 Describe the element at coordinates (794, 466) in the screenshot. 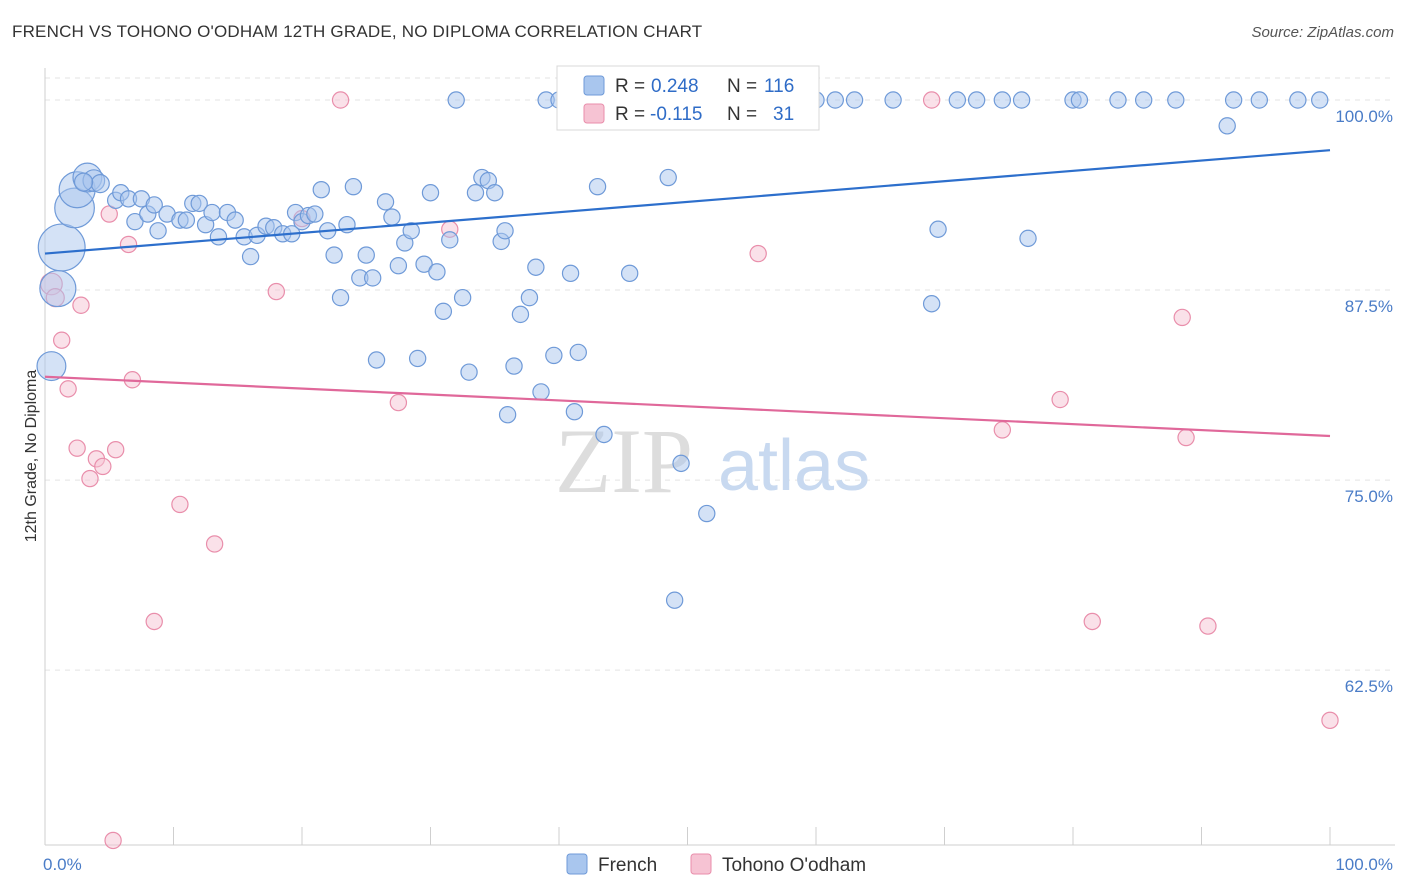

I see `watermark-atlas: atlas` at that location.